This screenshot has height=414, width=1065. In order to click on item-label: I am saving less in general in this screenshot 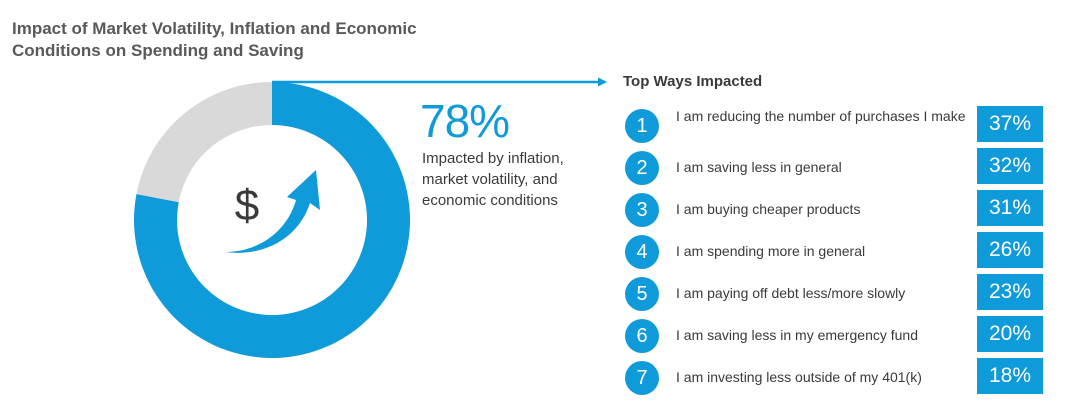, I will do `click(759, 167)`.